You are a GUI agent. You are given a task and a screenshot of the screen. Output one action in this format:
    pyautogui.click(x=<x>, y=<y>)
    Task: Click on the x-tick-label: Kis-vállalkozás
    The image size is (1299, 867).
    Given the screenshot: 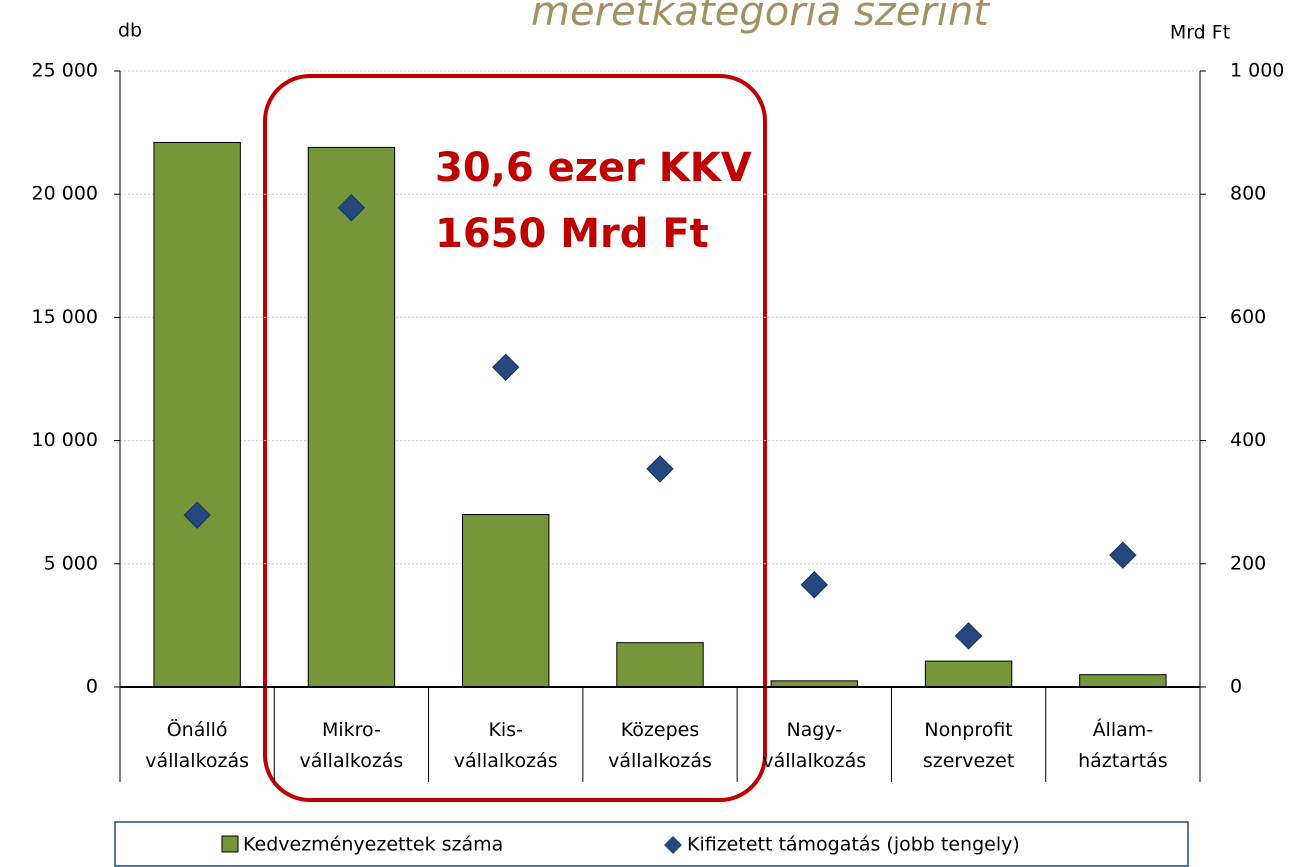 What is the action you would take?
    pyautogui.click(x=506, y=745)
    